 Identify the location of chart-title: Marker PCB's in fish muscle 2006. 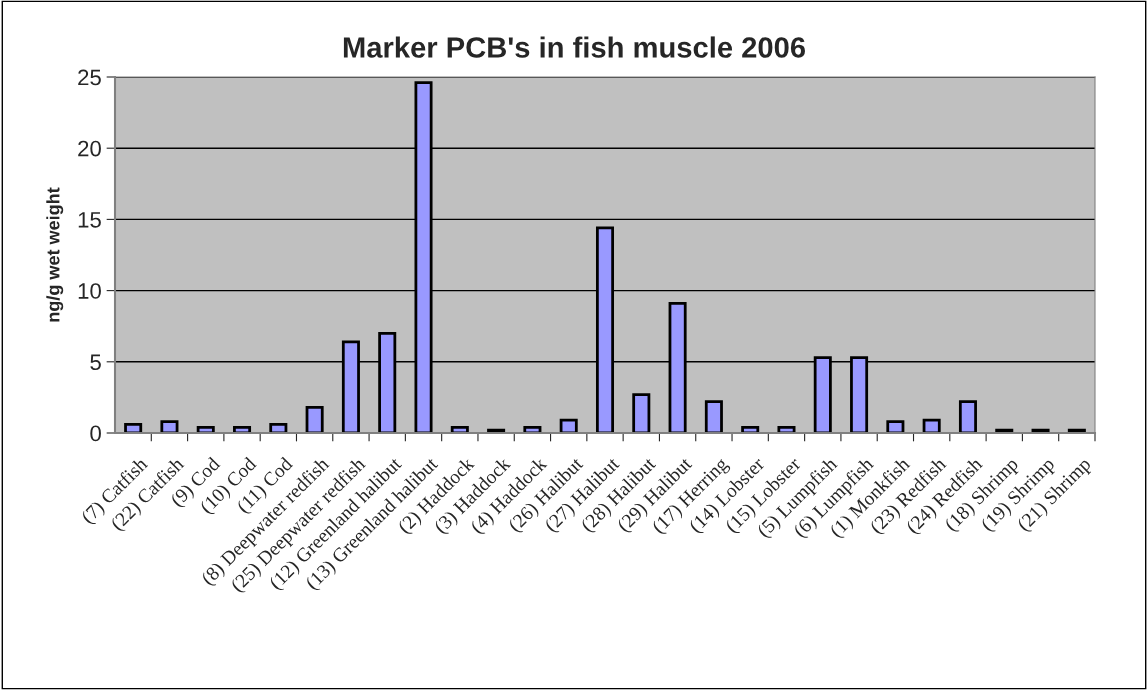
(574, 47).